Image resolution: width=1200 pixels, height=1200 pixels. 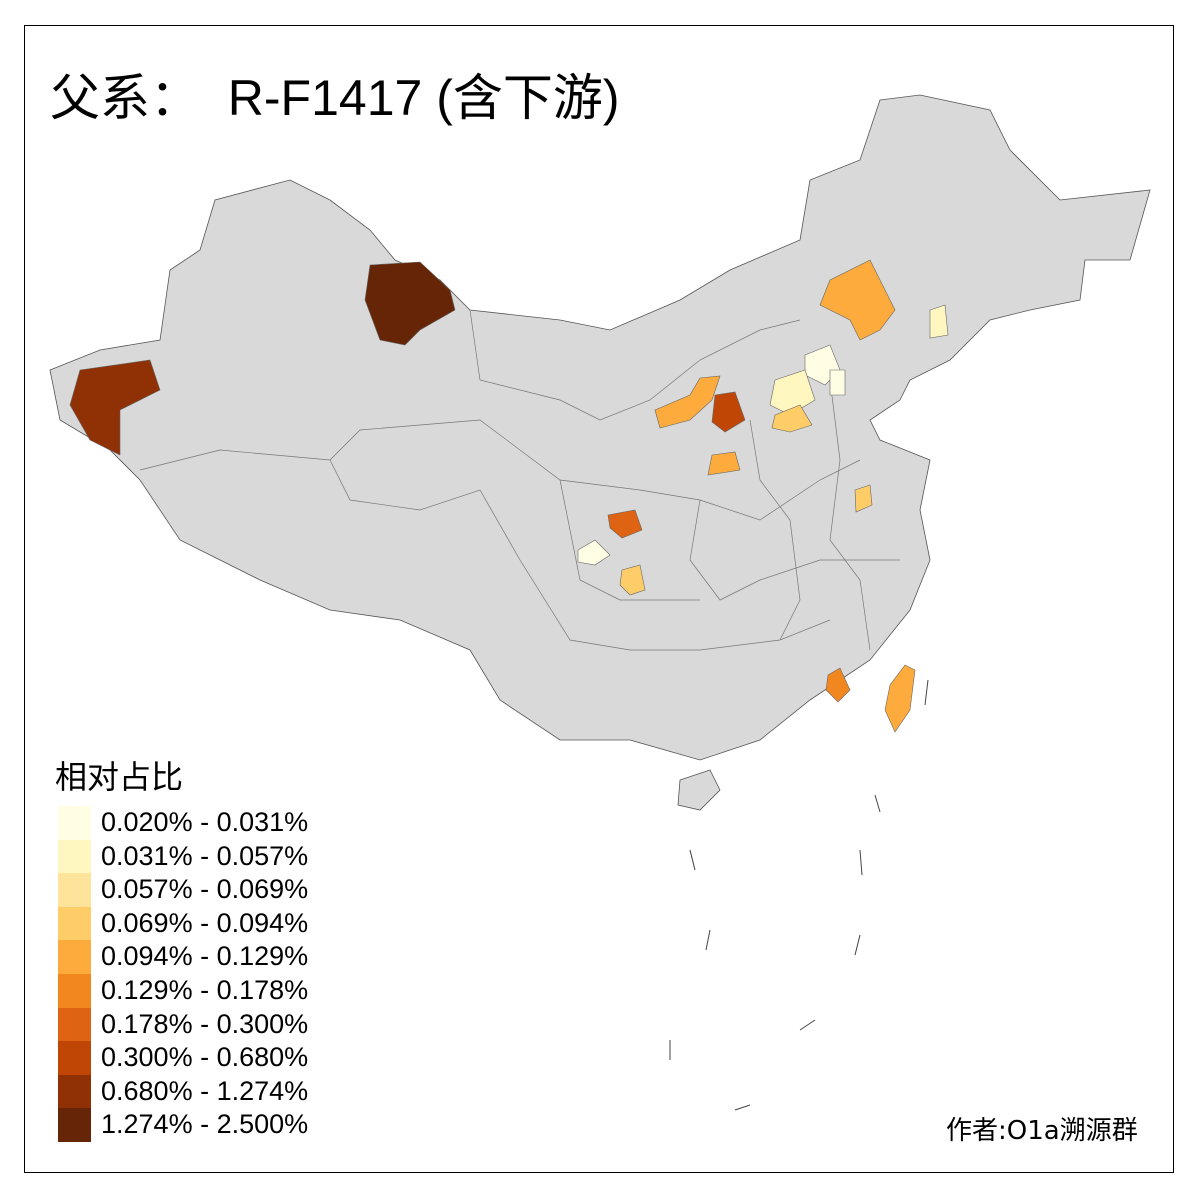 What do you see at coordinates (863, 498) in the screenshot?
I see `region-jiangsu` at bounding box center [863, 498].